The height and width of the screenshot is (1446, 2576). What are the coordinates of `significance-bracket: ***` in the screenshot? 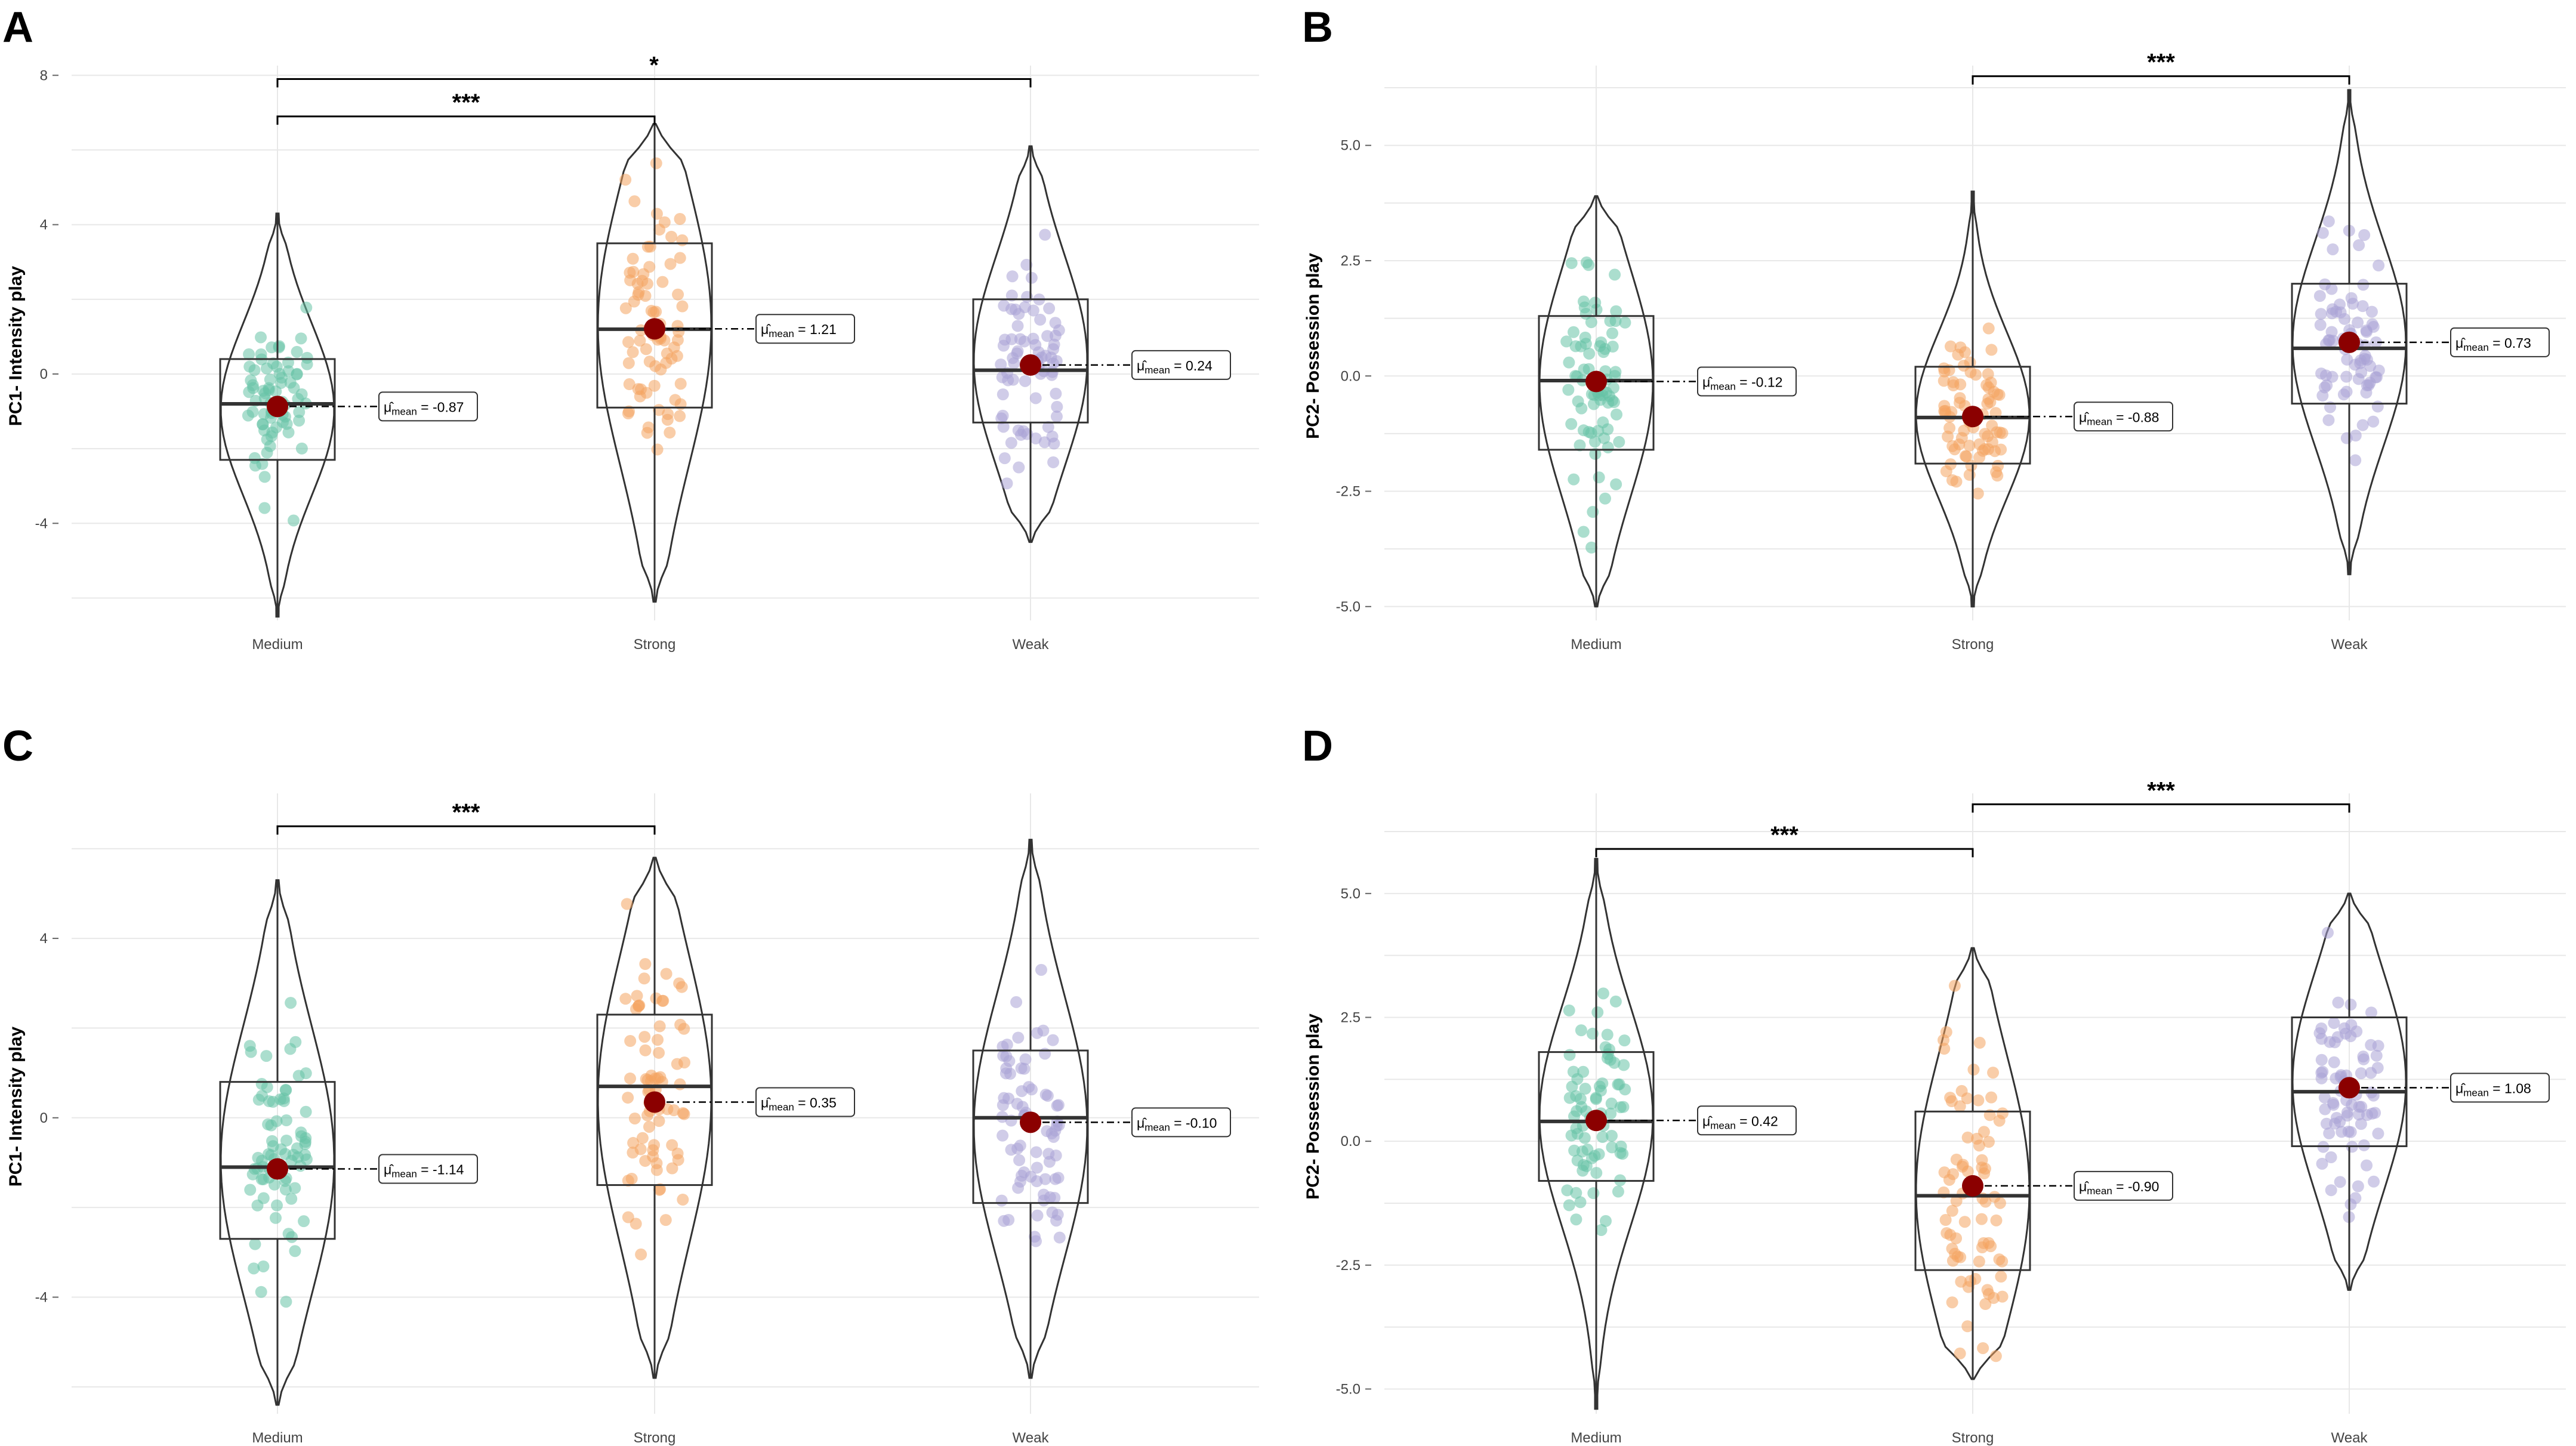 It's located at (2161, 795).